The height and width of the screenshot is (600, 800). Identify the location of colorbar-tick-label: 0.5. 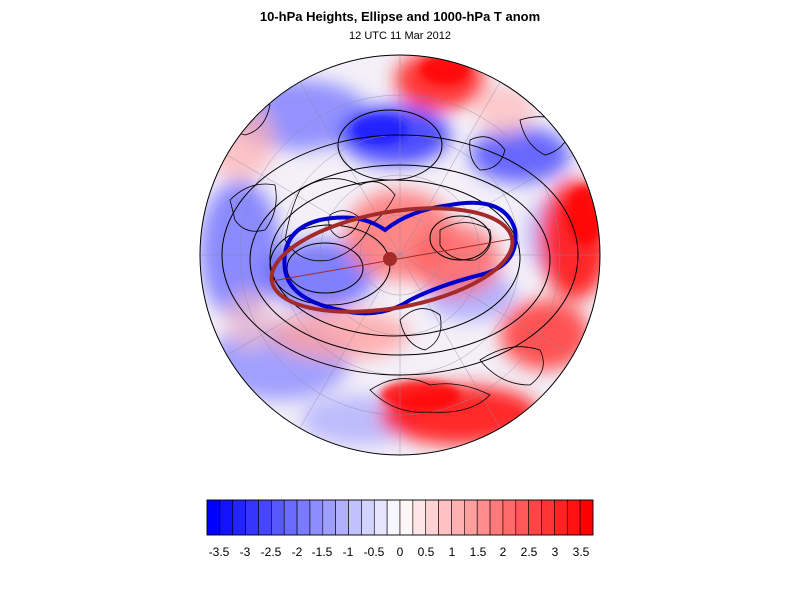
(426, 552).